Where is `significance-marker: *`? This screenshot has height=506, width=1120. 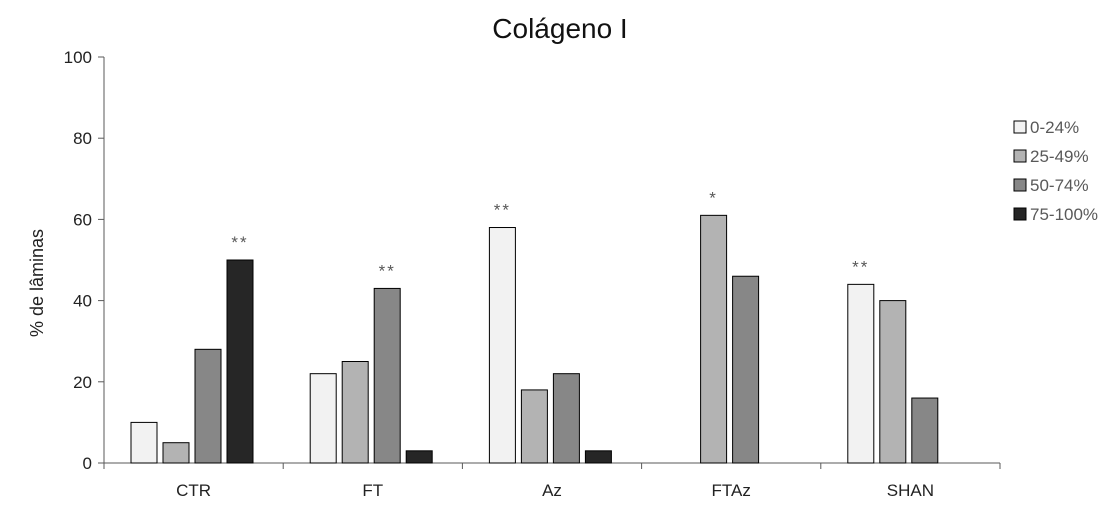 significance-marker: * is located at coordinates (713, 197).